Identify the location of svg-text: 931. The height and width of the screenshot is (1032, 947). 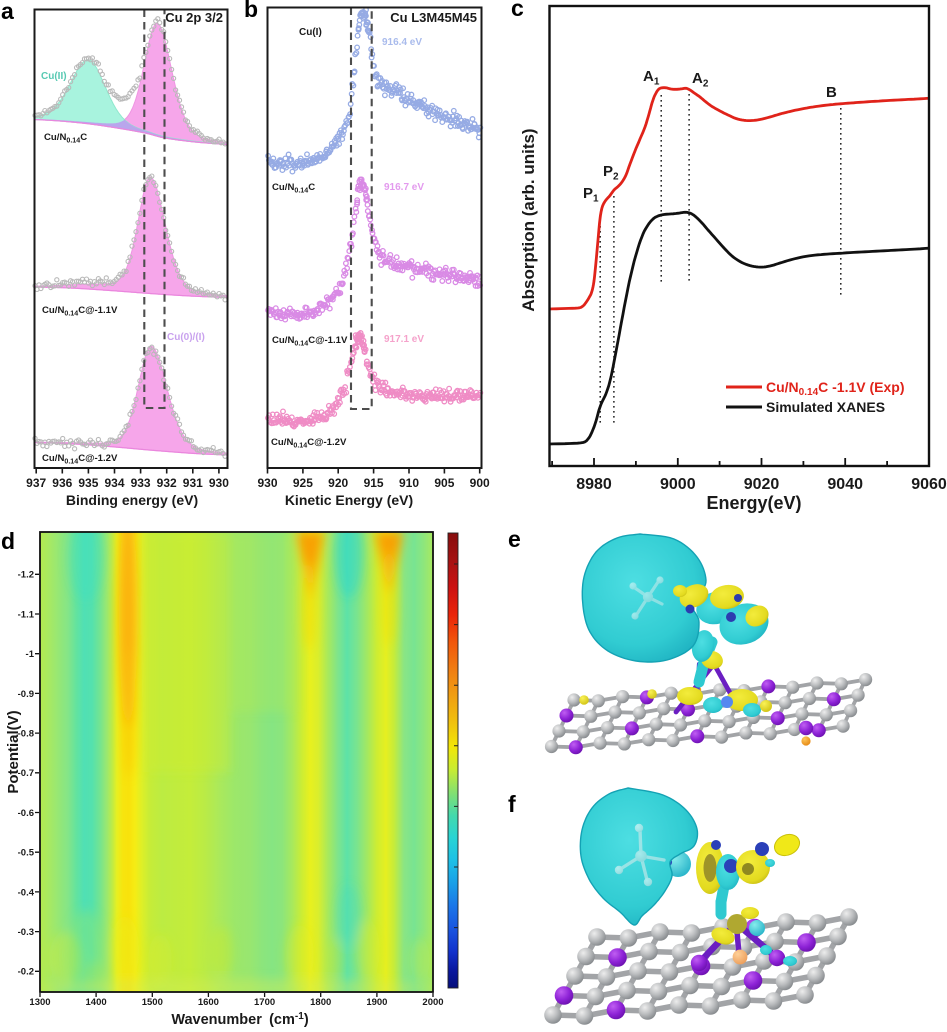
(193, 483).